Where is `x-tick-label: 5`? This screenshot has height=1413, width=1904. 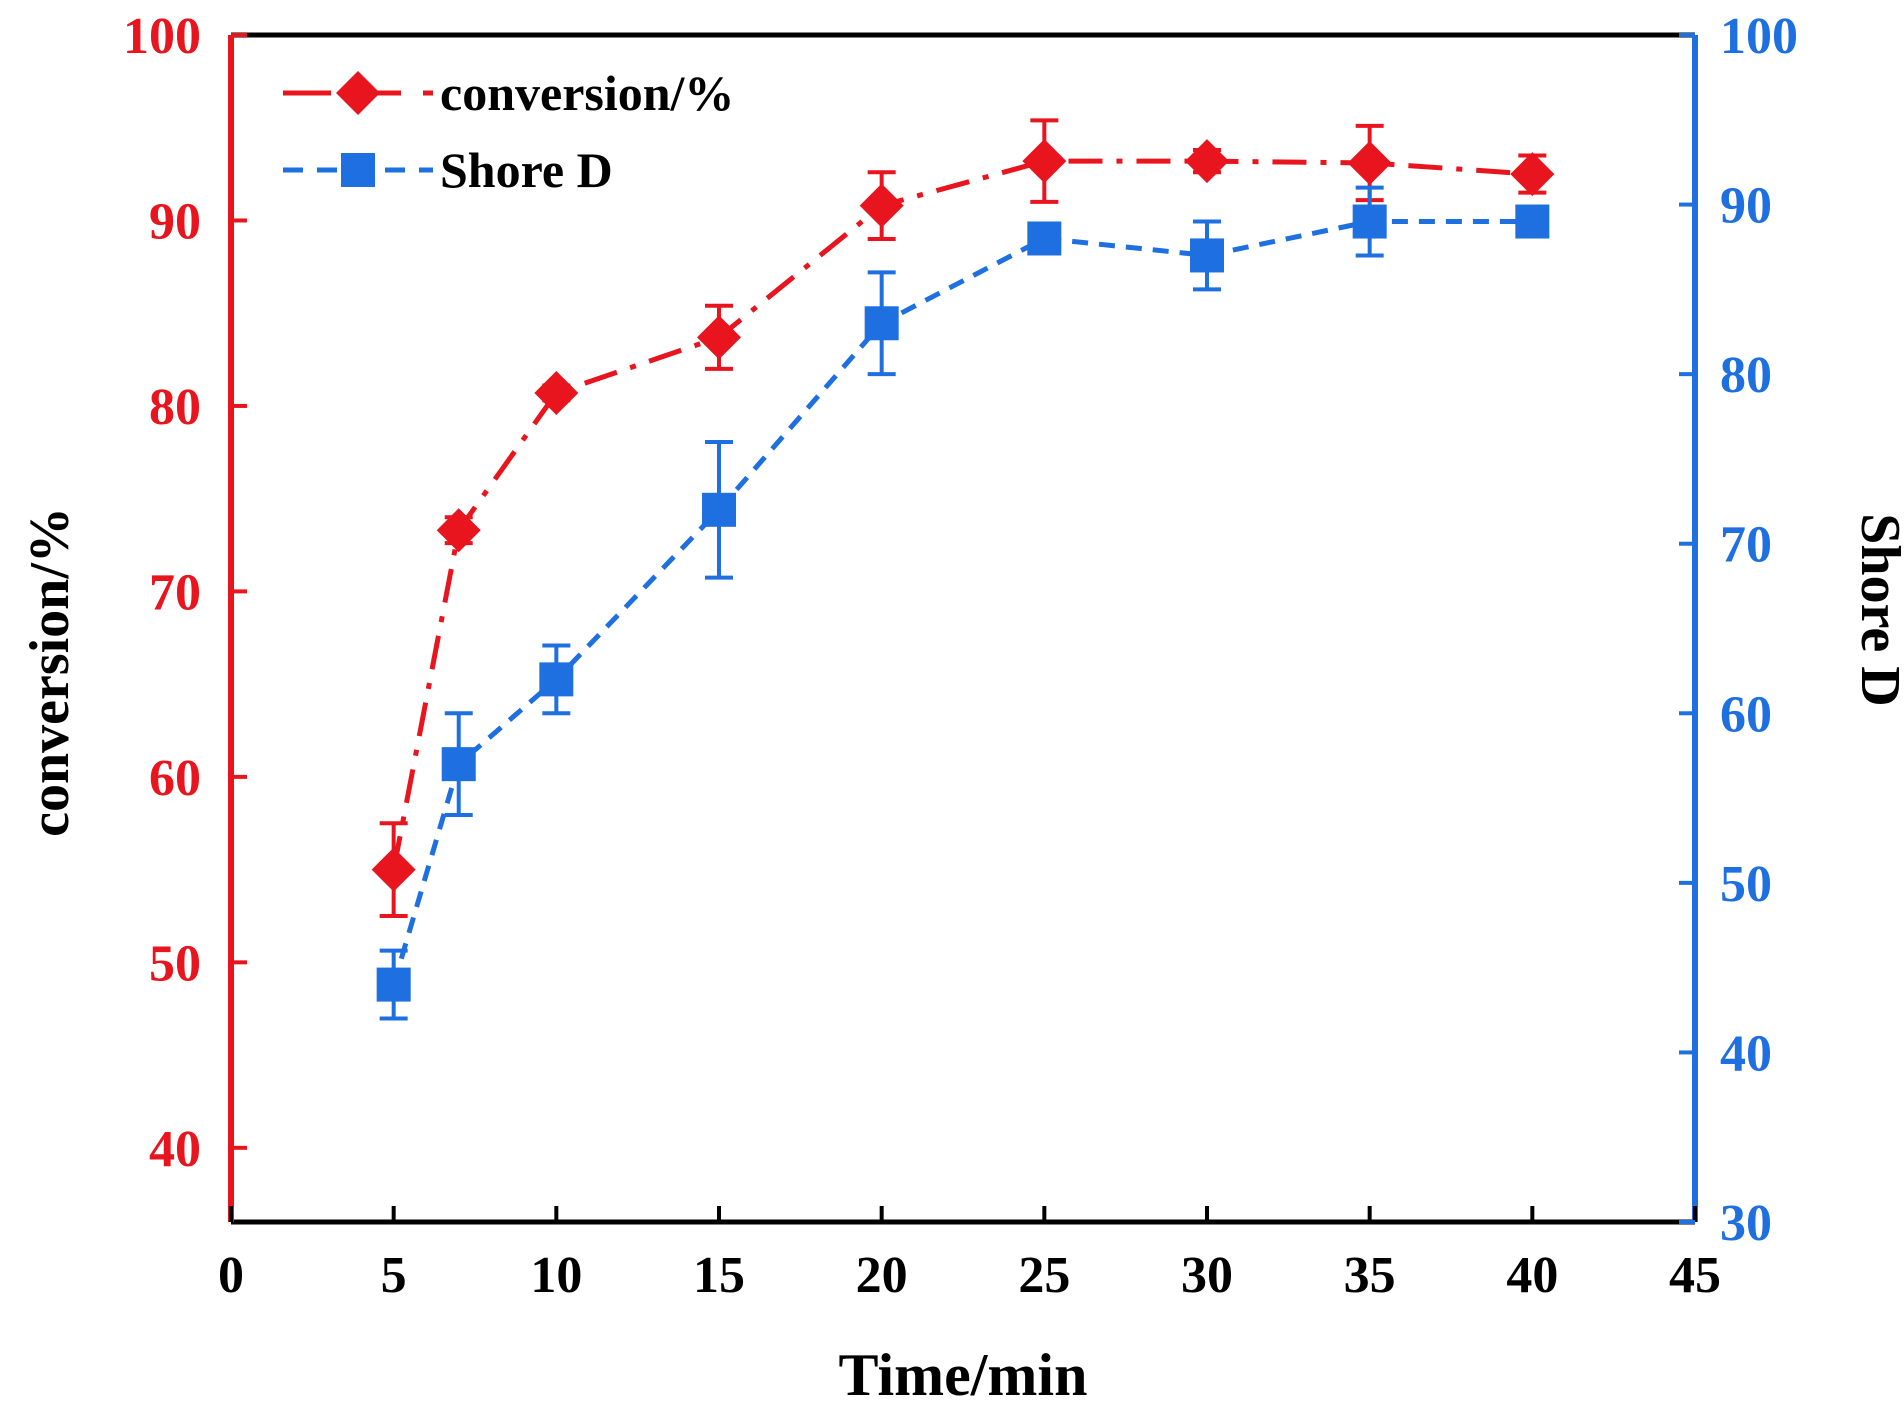
x-tick-label: 5 is located at coordinates (394, 1275).